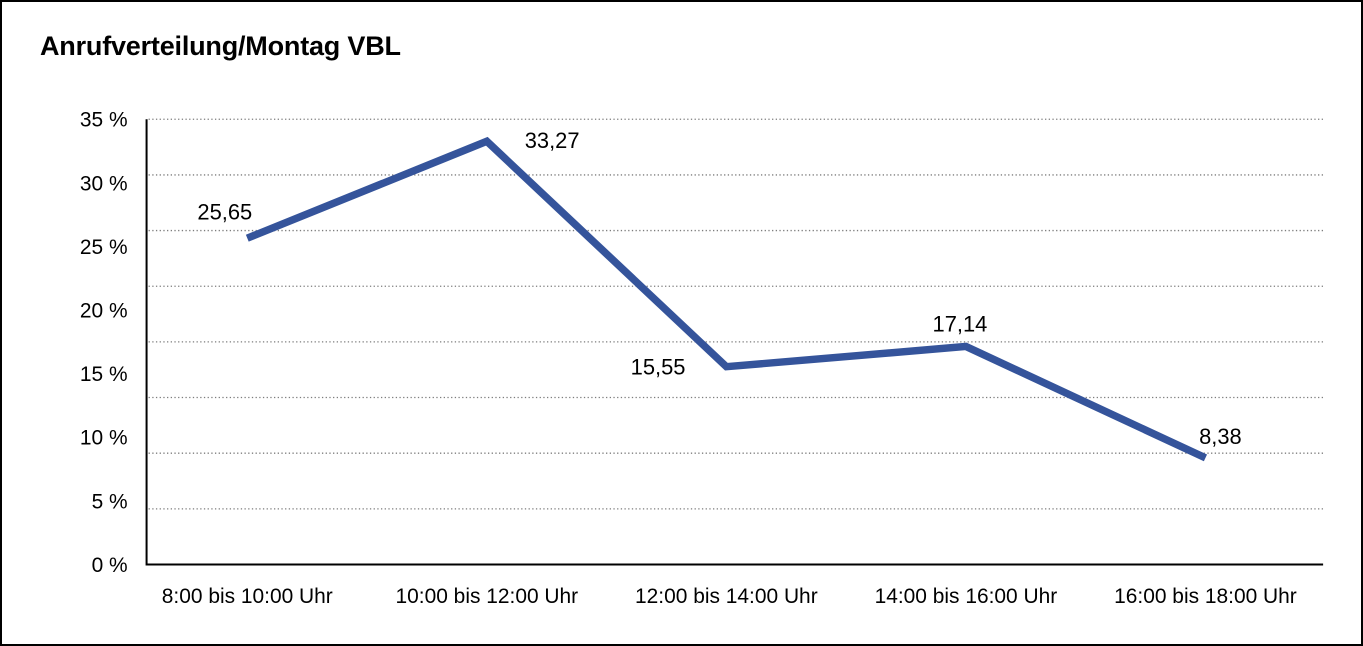 Image resolution: width=1363 pixels, height=646 pixels. I want to click on y-tick-label: 25 %, so click(104, 247).